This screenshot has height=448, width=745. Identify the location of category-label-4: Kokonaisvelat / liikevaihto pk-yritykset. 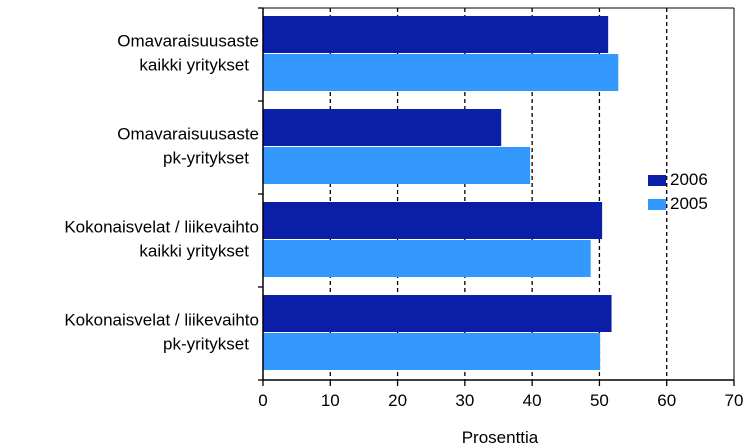
(161, 332).